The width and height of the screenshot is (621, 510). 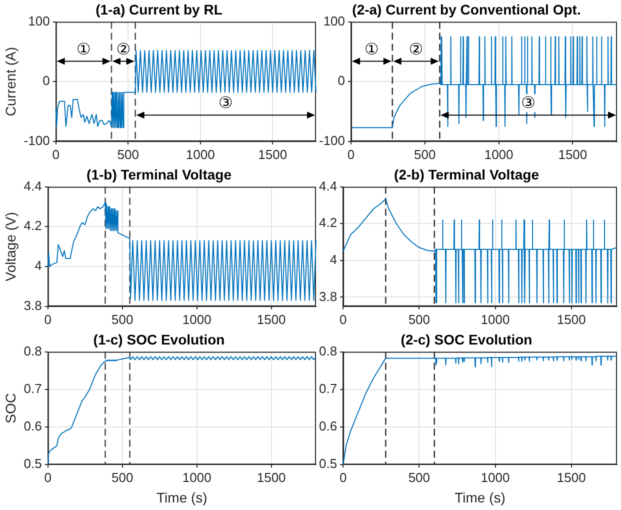 What do you see at coordinates (10, 408) in the screenshot?
I see `y-axis-title: SOC` at bounding box center [10, 408].